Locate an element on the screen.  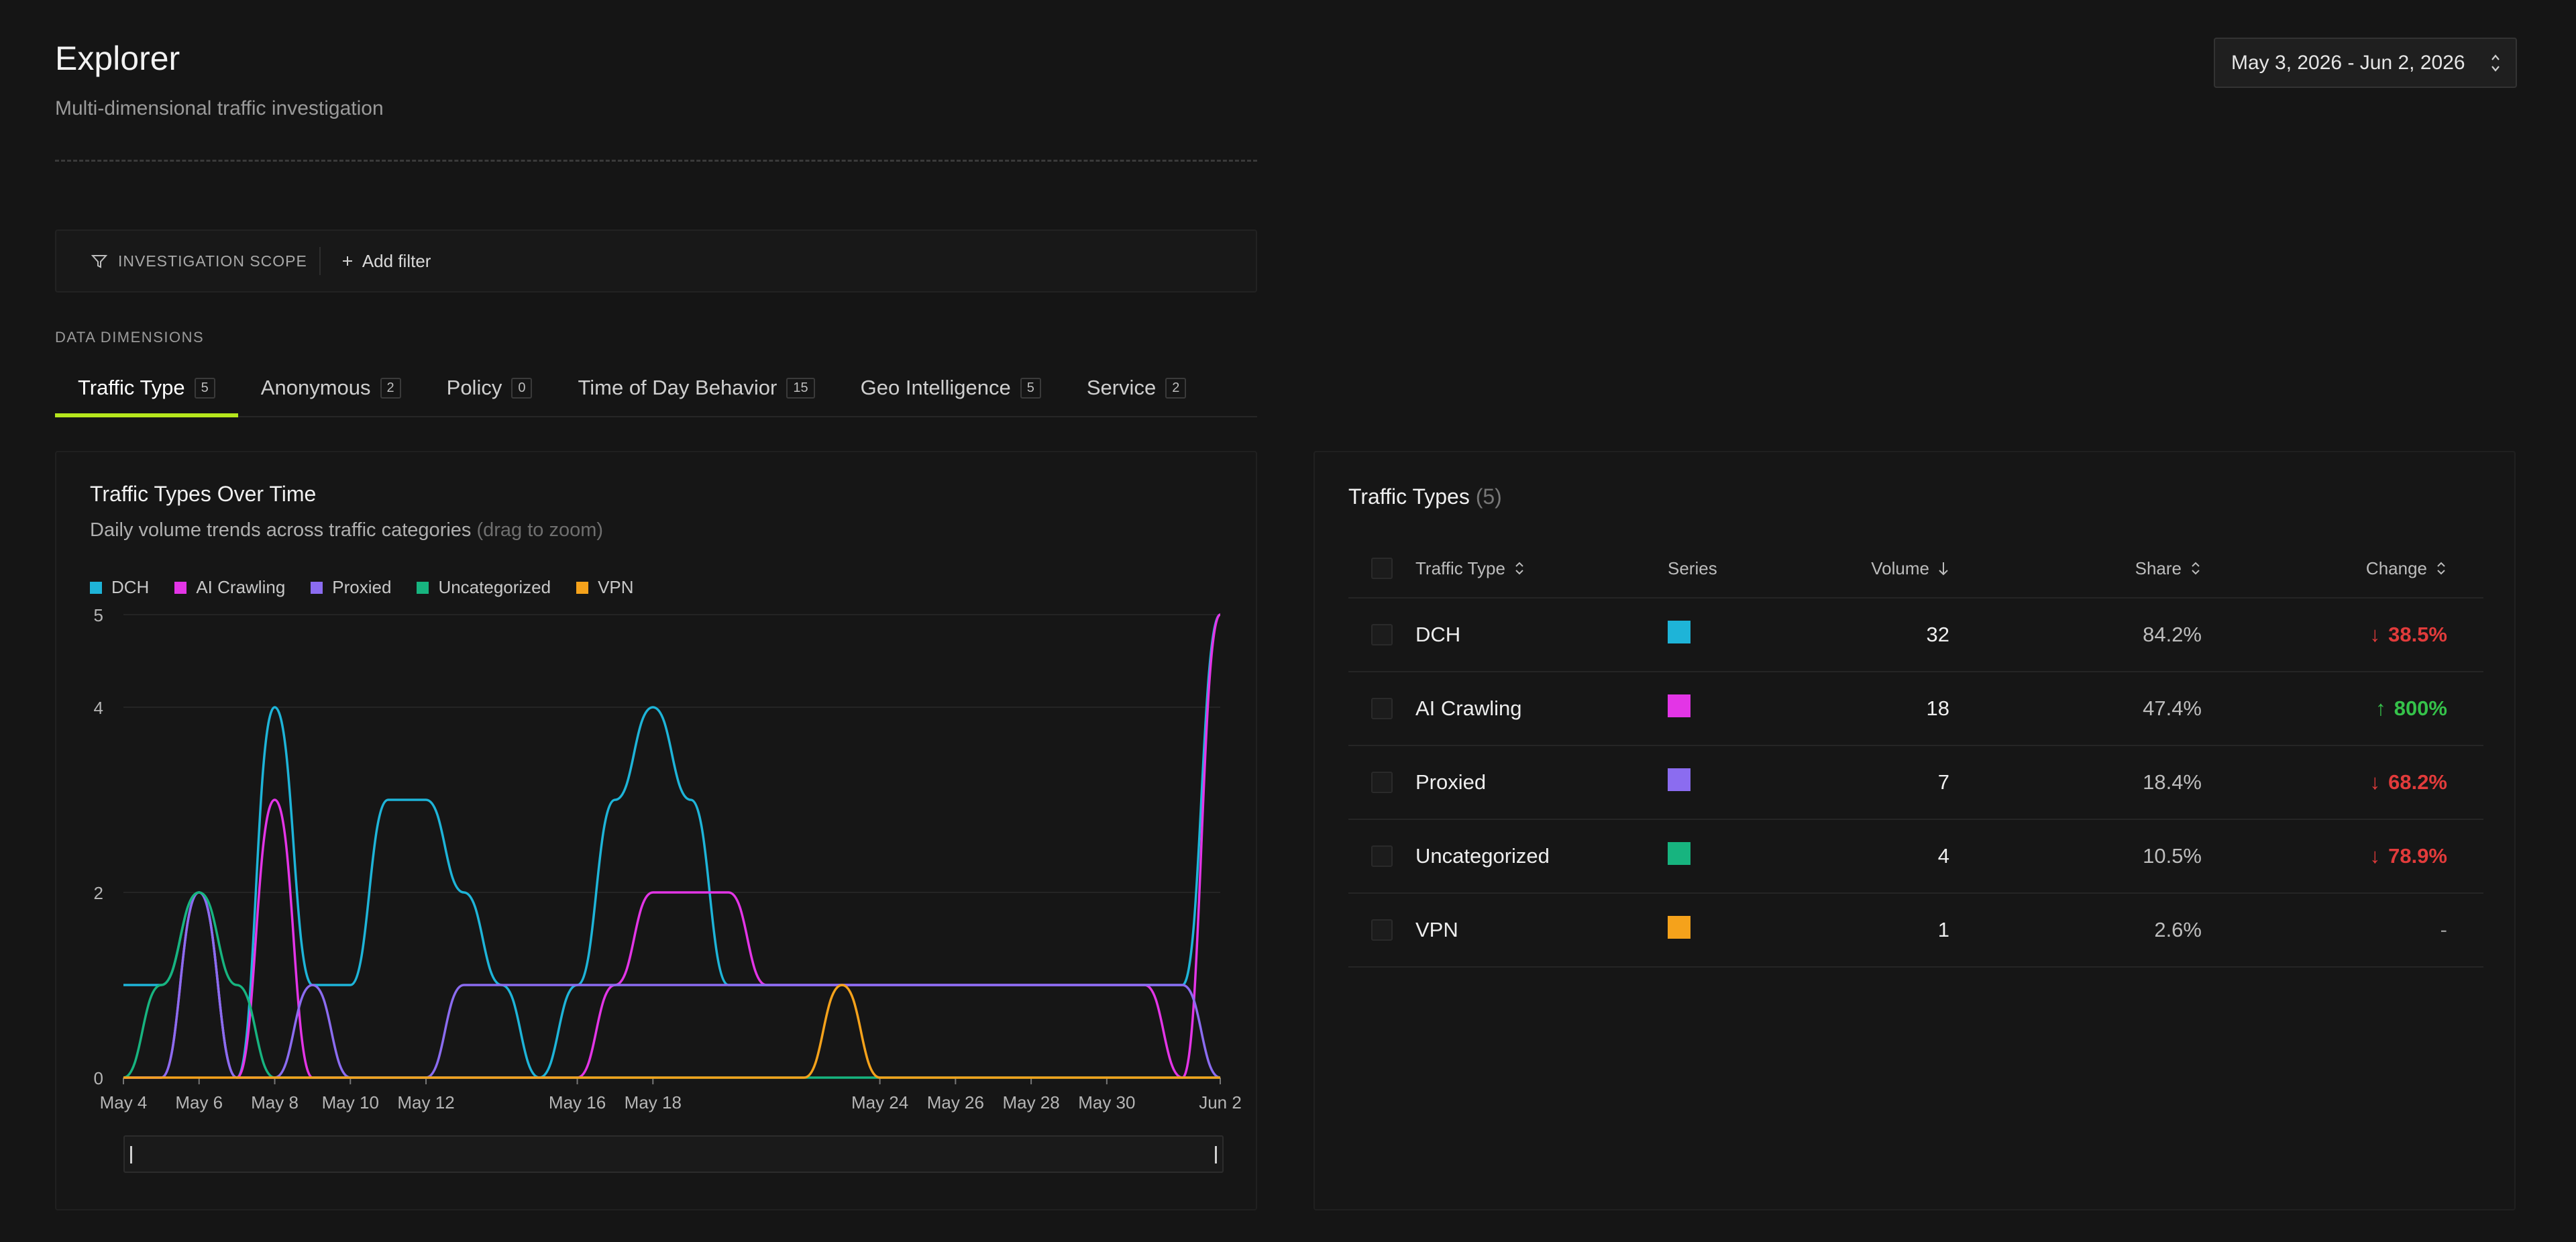
brush-handle-left is located at coordinates (131, 1154).